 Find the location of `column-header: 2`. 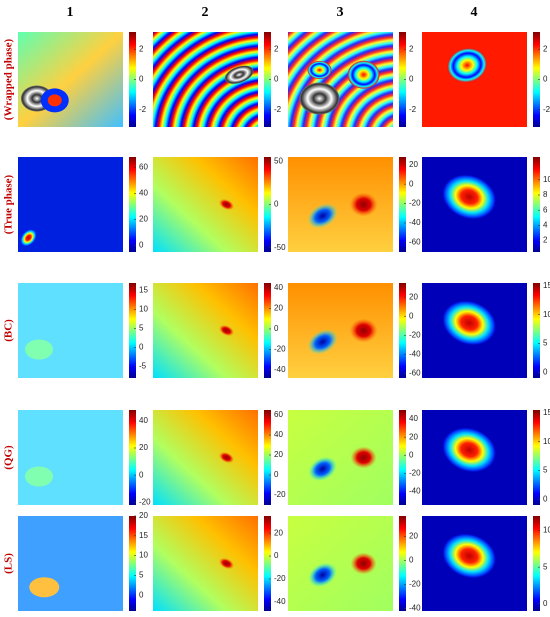

column-header: 2 is located at coordinates (205, 12).